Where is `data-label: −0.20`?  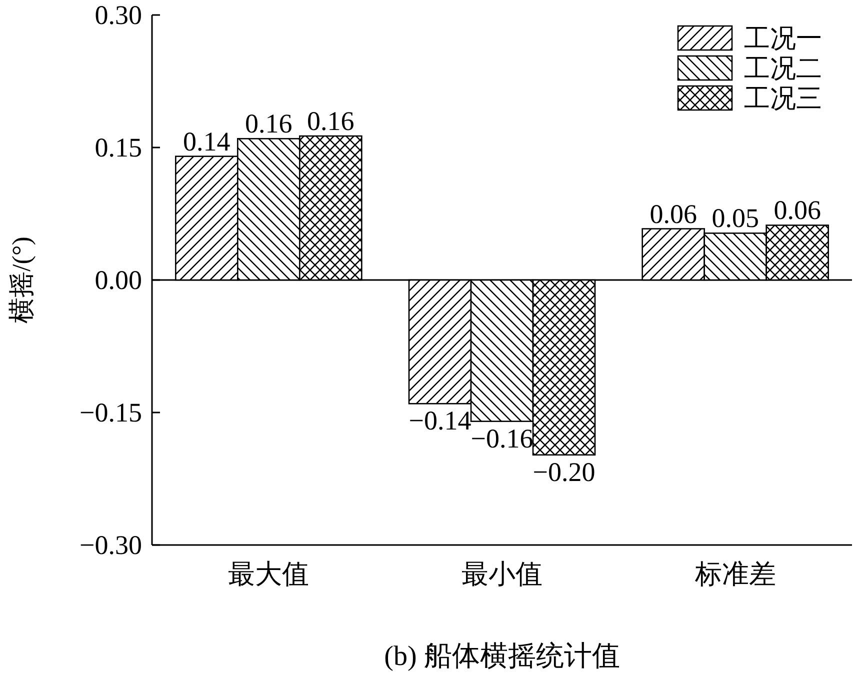 data-label: −0.20 is located at coordinates (564, 471).